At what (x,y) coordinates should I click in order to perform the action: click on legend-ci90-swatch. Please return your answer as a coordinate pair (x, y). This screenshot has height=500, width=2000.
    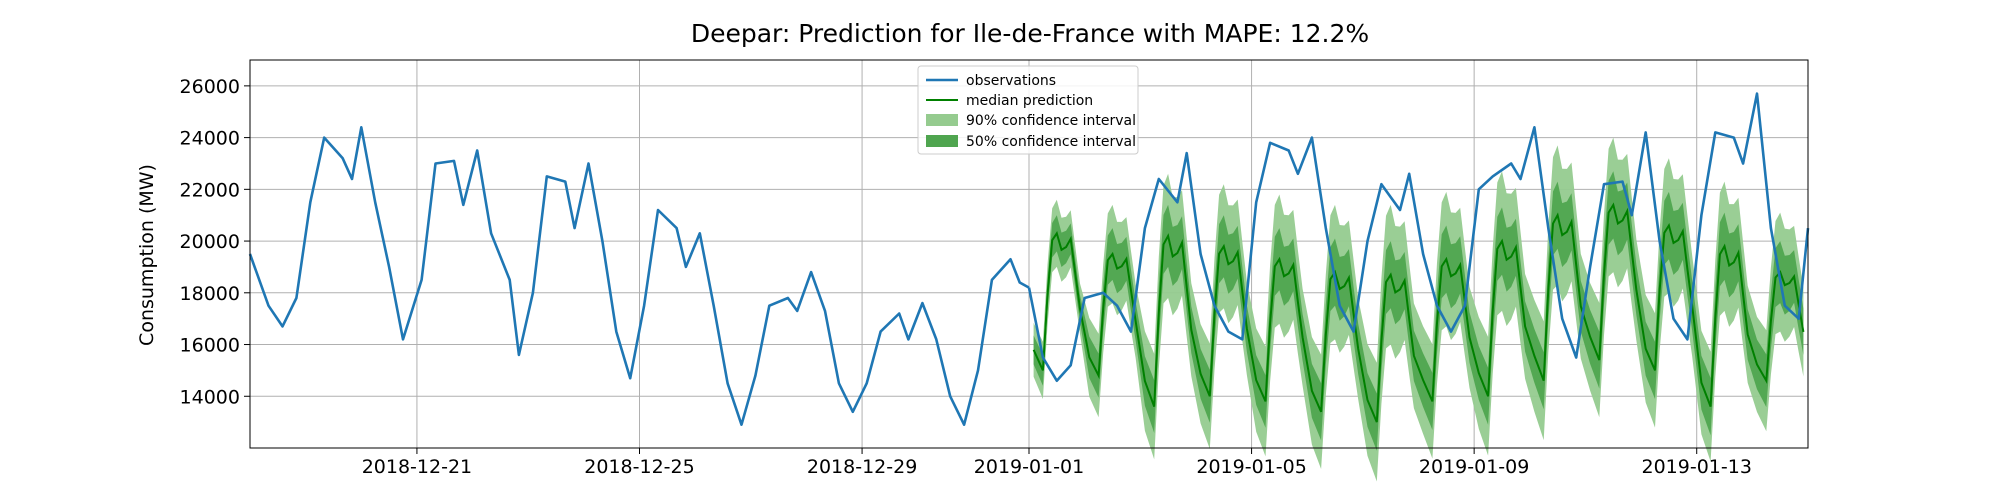
    Looking at the image, I should click on (942, 120).